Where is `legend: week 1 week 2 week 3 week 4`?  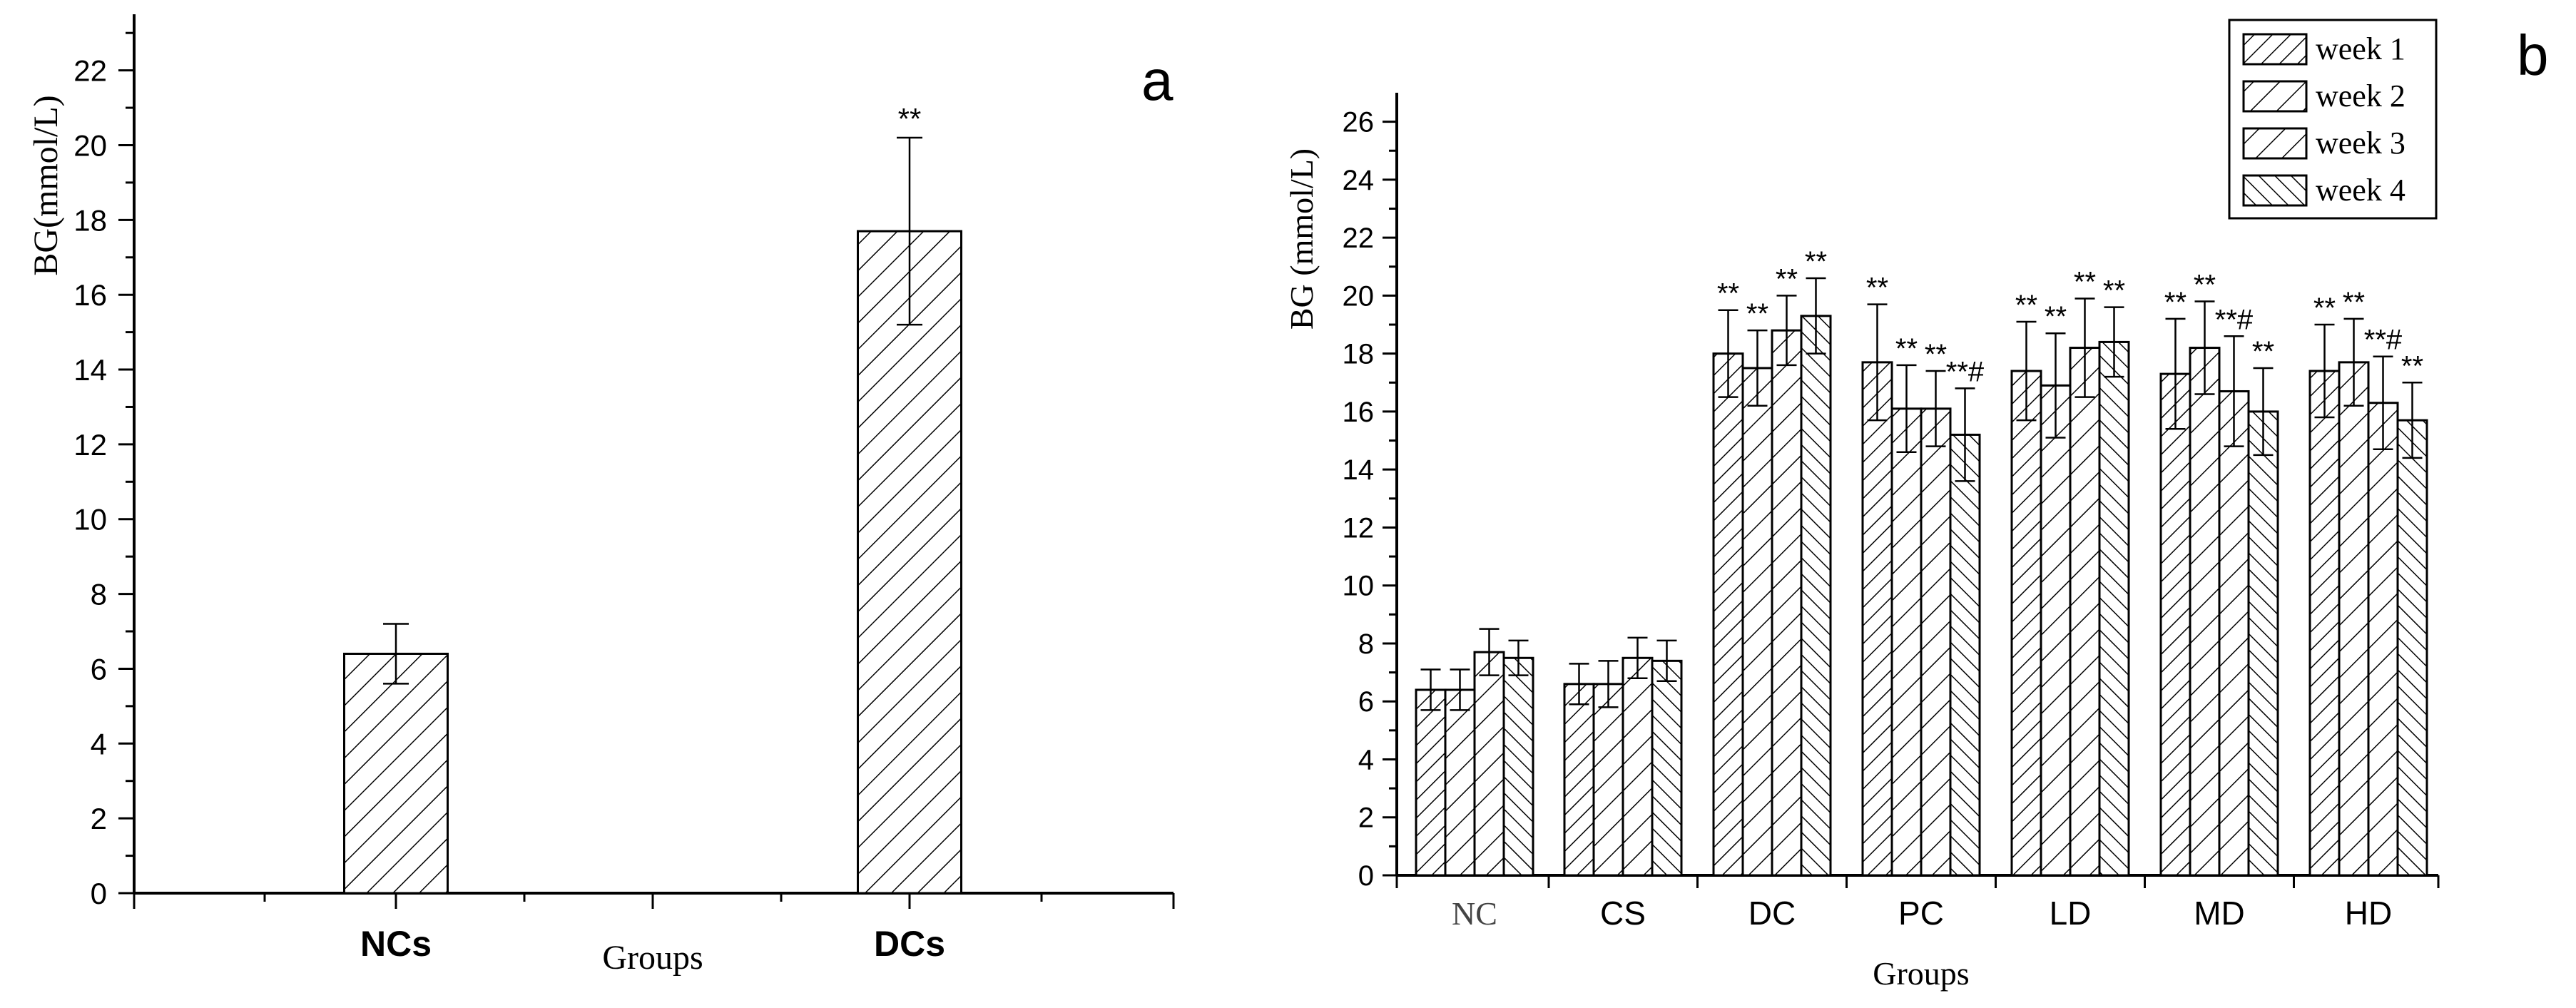
legend: week 1 week 2 week 3 week 4 is located at coordinates (2333, 119).